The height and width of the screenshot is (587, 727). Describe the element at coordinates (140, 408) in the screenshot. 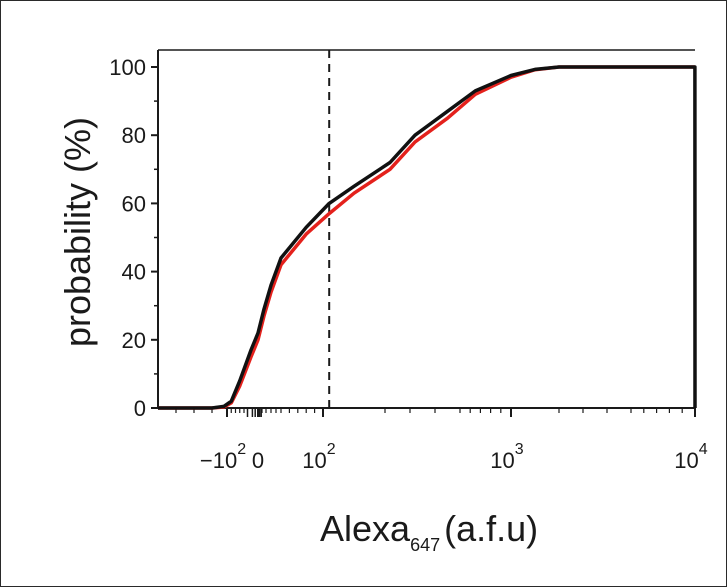

I see `y-tick-label: 0` at that location.